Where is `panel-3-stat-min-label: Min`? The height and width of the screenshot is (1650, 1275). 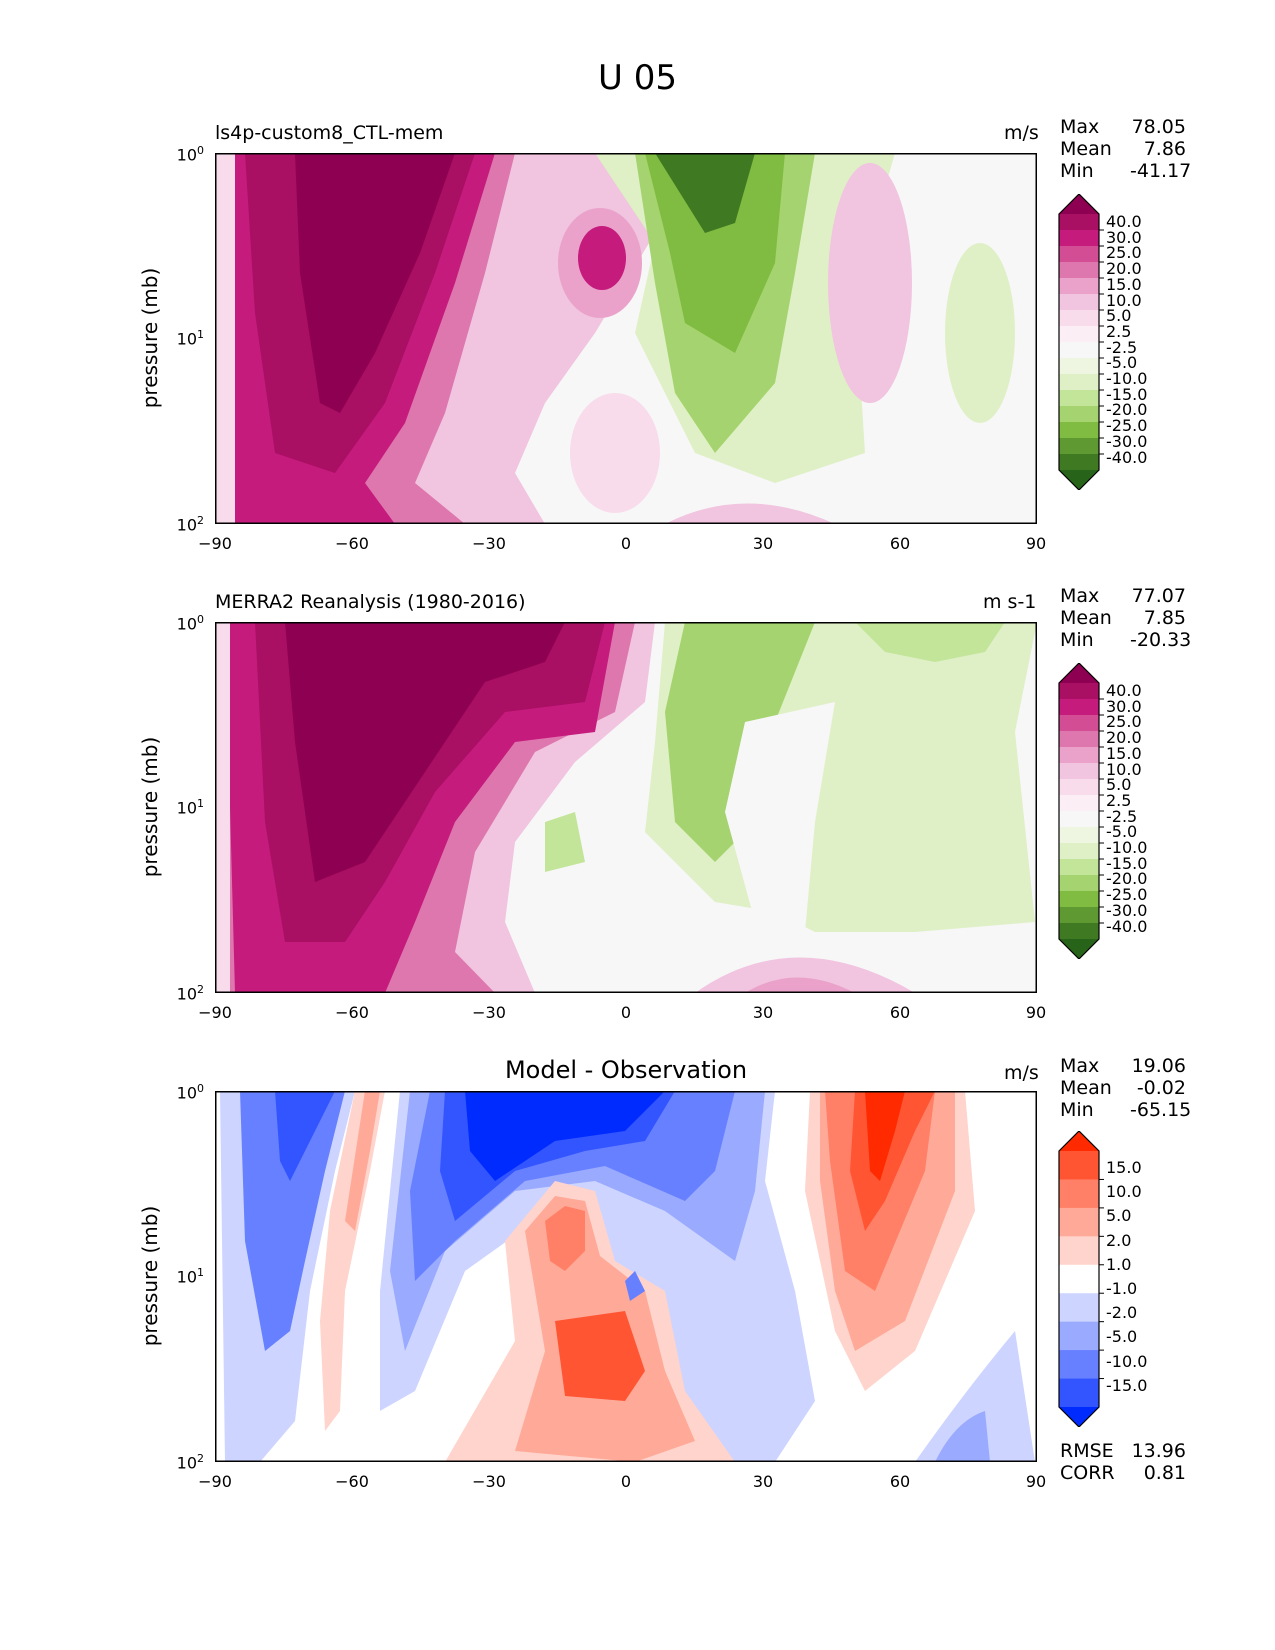
panel-3-stat-min-label: Min is located at coordinates (1077, 1110).